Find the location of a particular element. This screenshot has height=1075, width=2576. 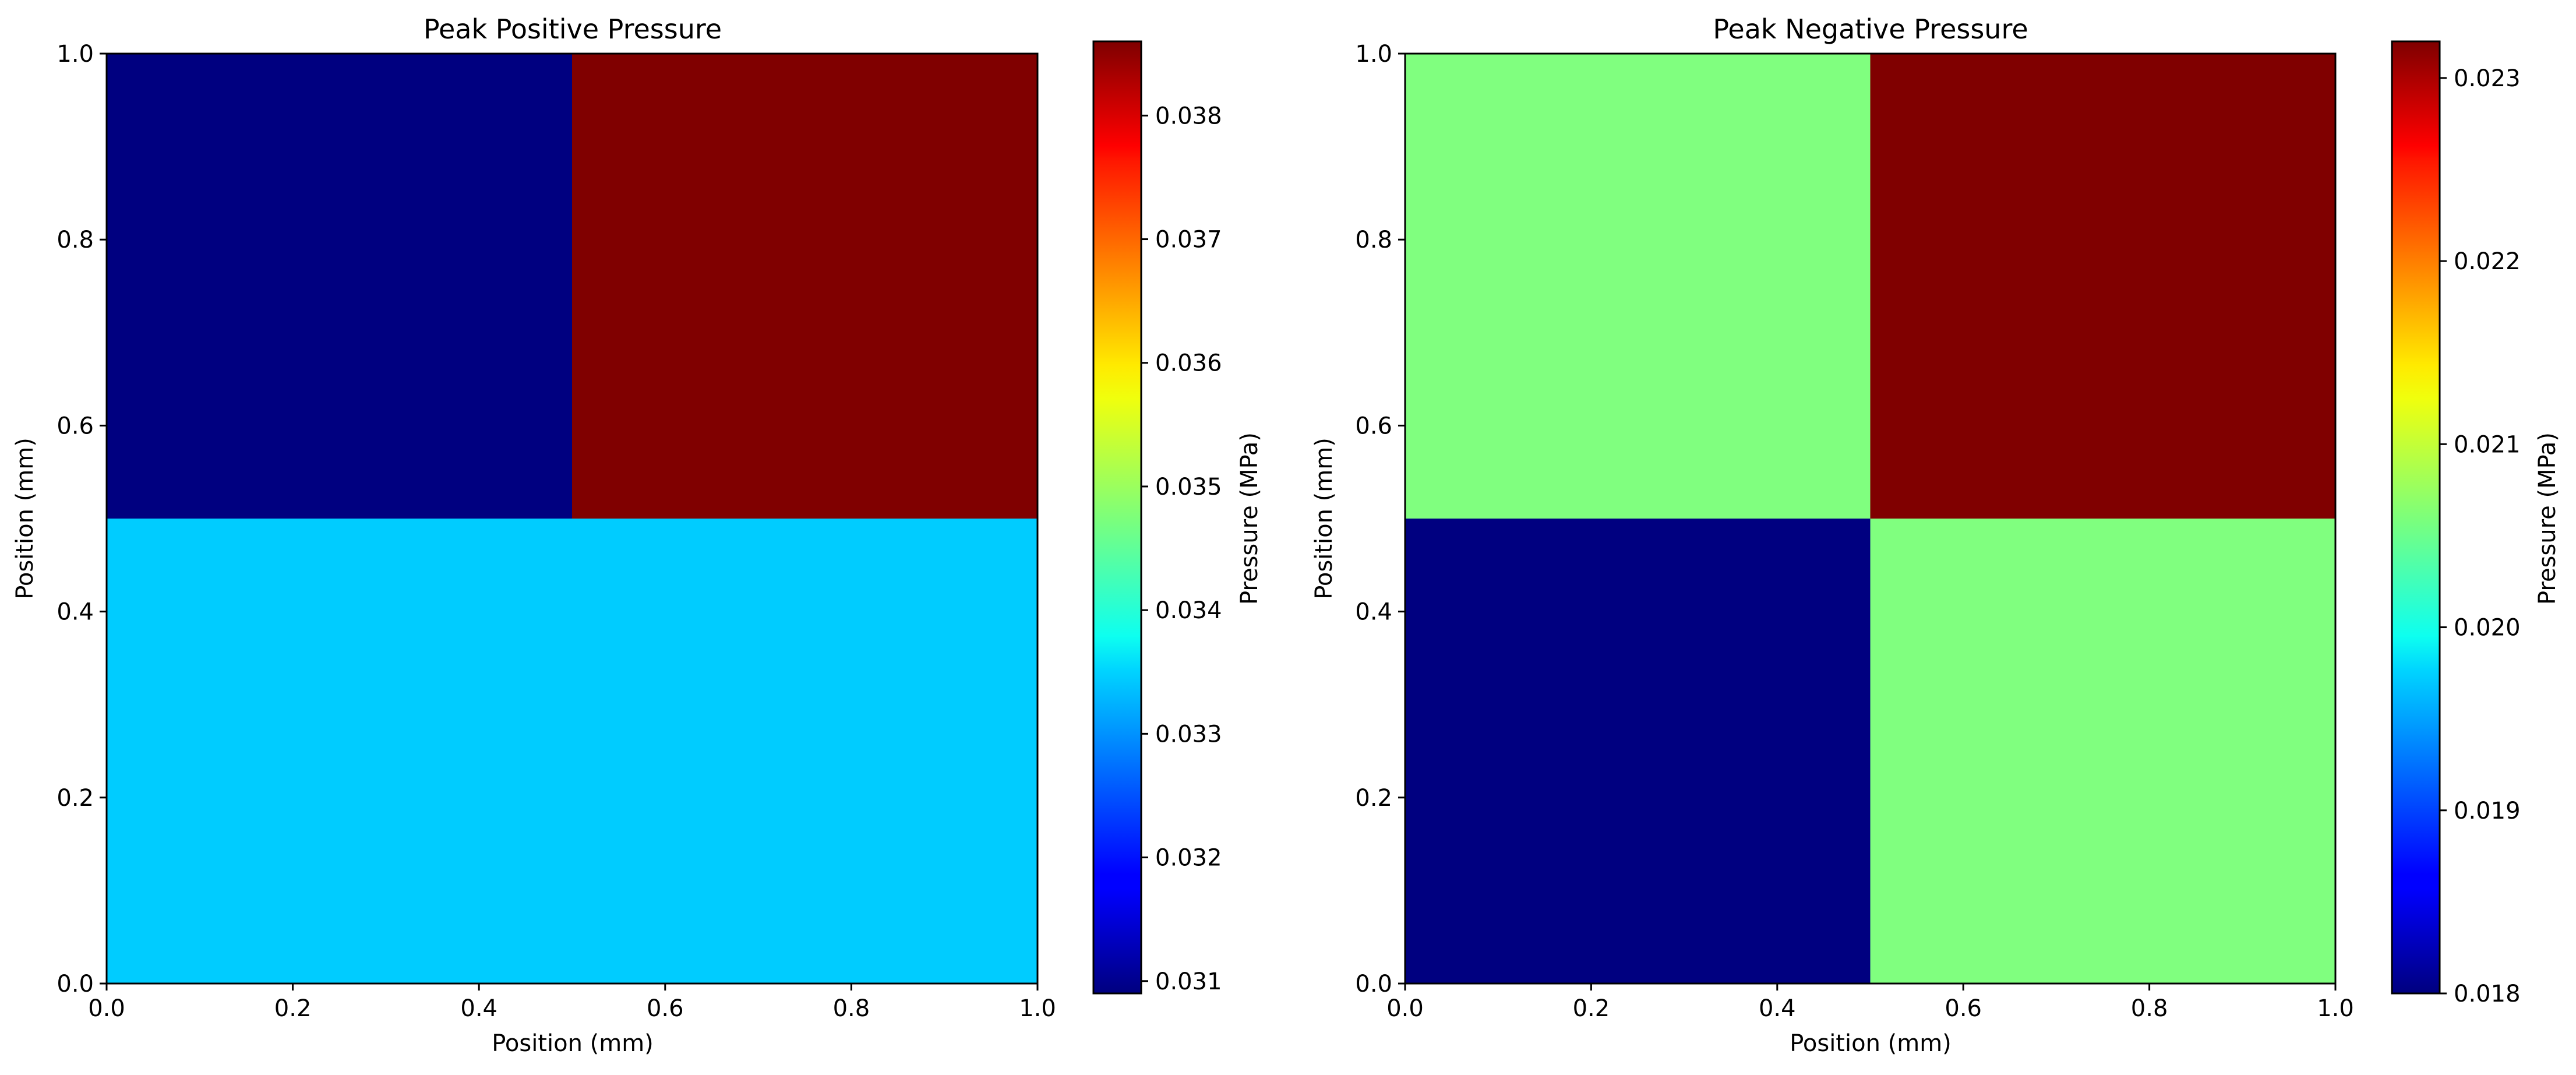

colorbar-tick-label: 0.019 is located at coordinates (2487, 811).